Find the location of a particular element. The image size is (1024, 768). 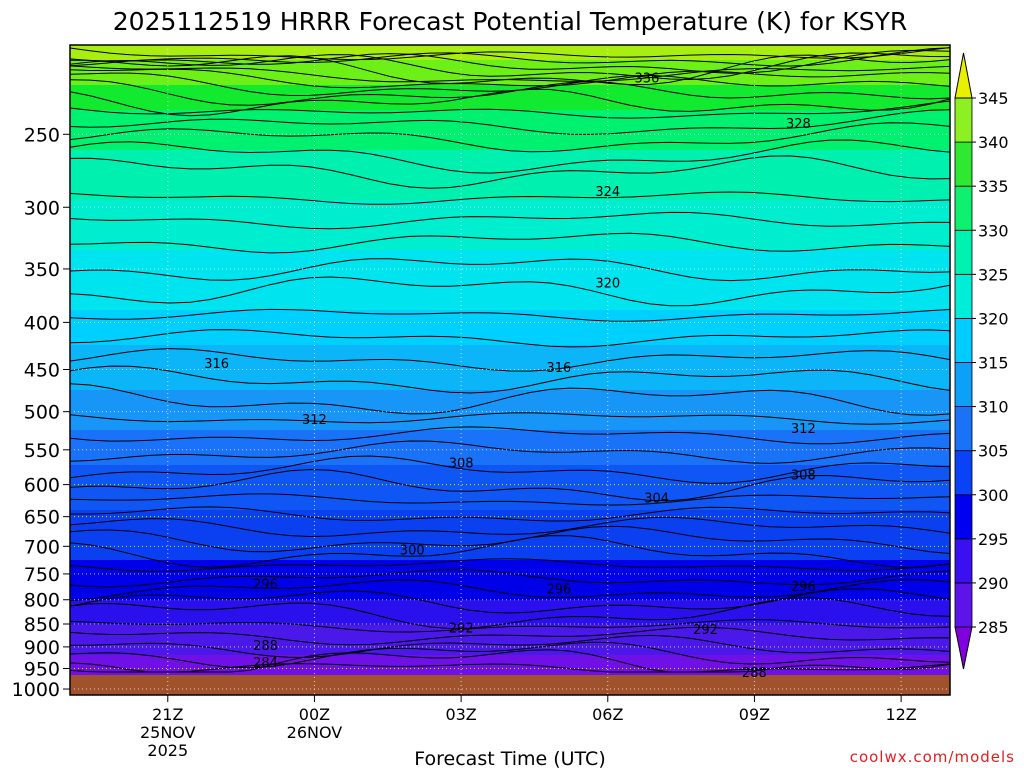

colorbar-tick-label: 320 is located at coordinates (993, 318).